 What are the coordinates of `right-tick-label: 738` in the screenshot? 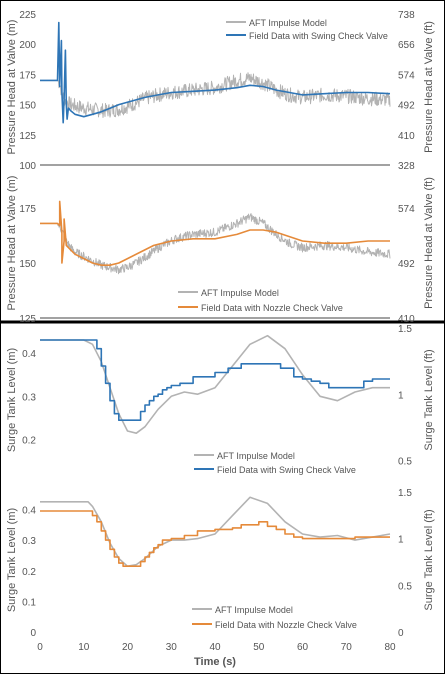 It's located at (406, 15).